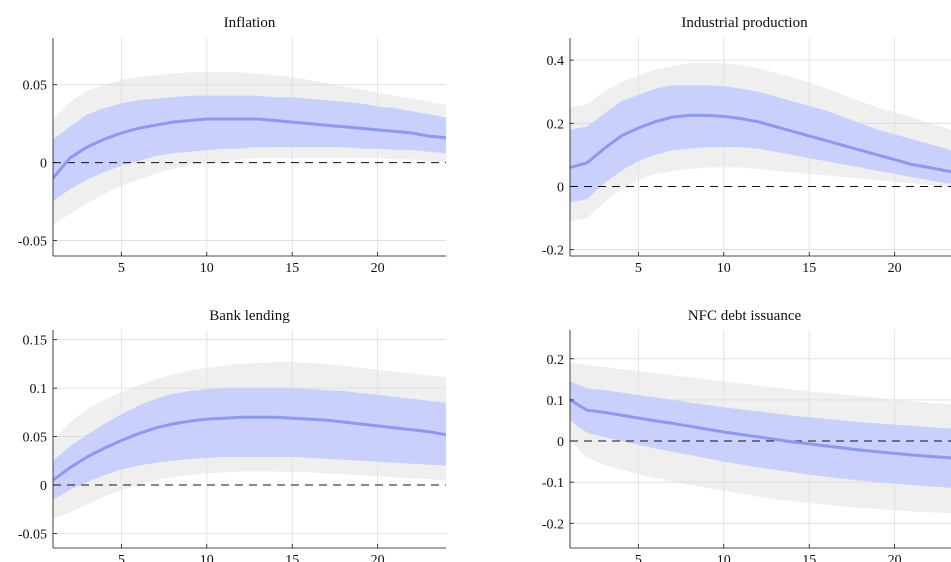 The height and width of the screenshot is (562, 951). I want to click on chart-title: Industrial production, so click(744, 23).